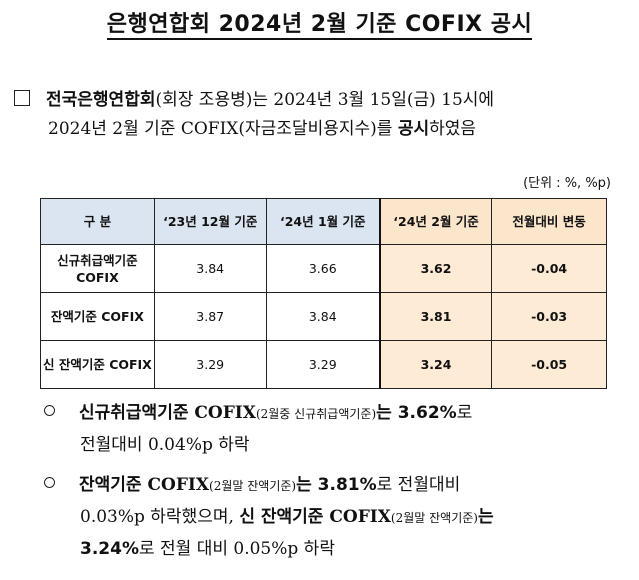 Image resolution: width=639 pixels, height=580 pixels. I want to click on table-row: 신규취급액기준 COFIX 3.84 3.66 3.62 -0.04, so click(323, 268).